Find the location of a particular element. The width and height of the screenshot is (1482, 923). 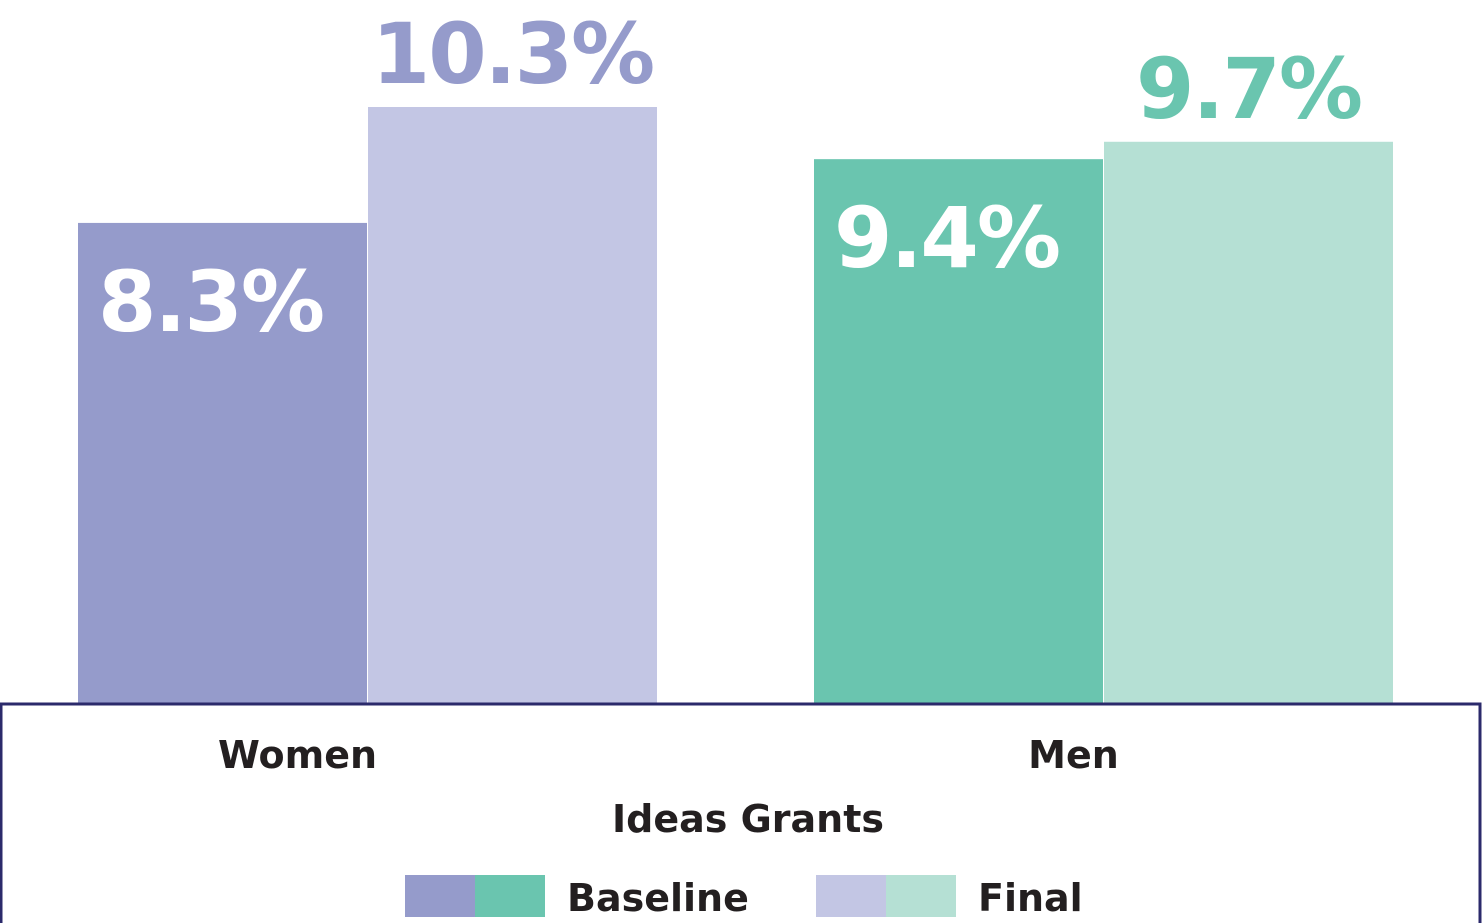

category-label-men: Men is located at coordinates (1073, 755).